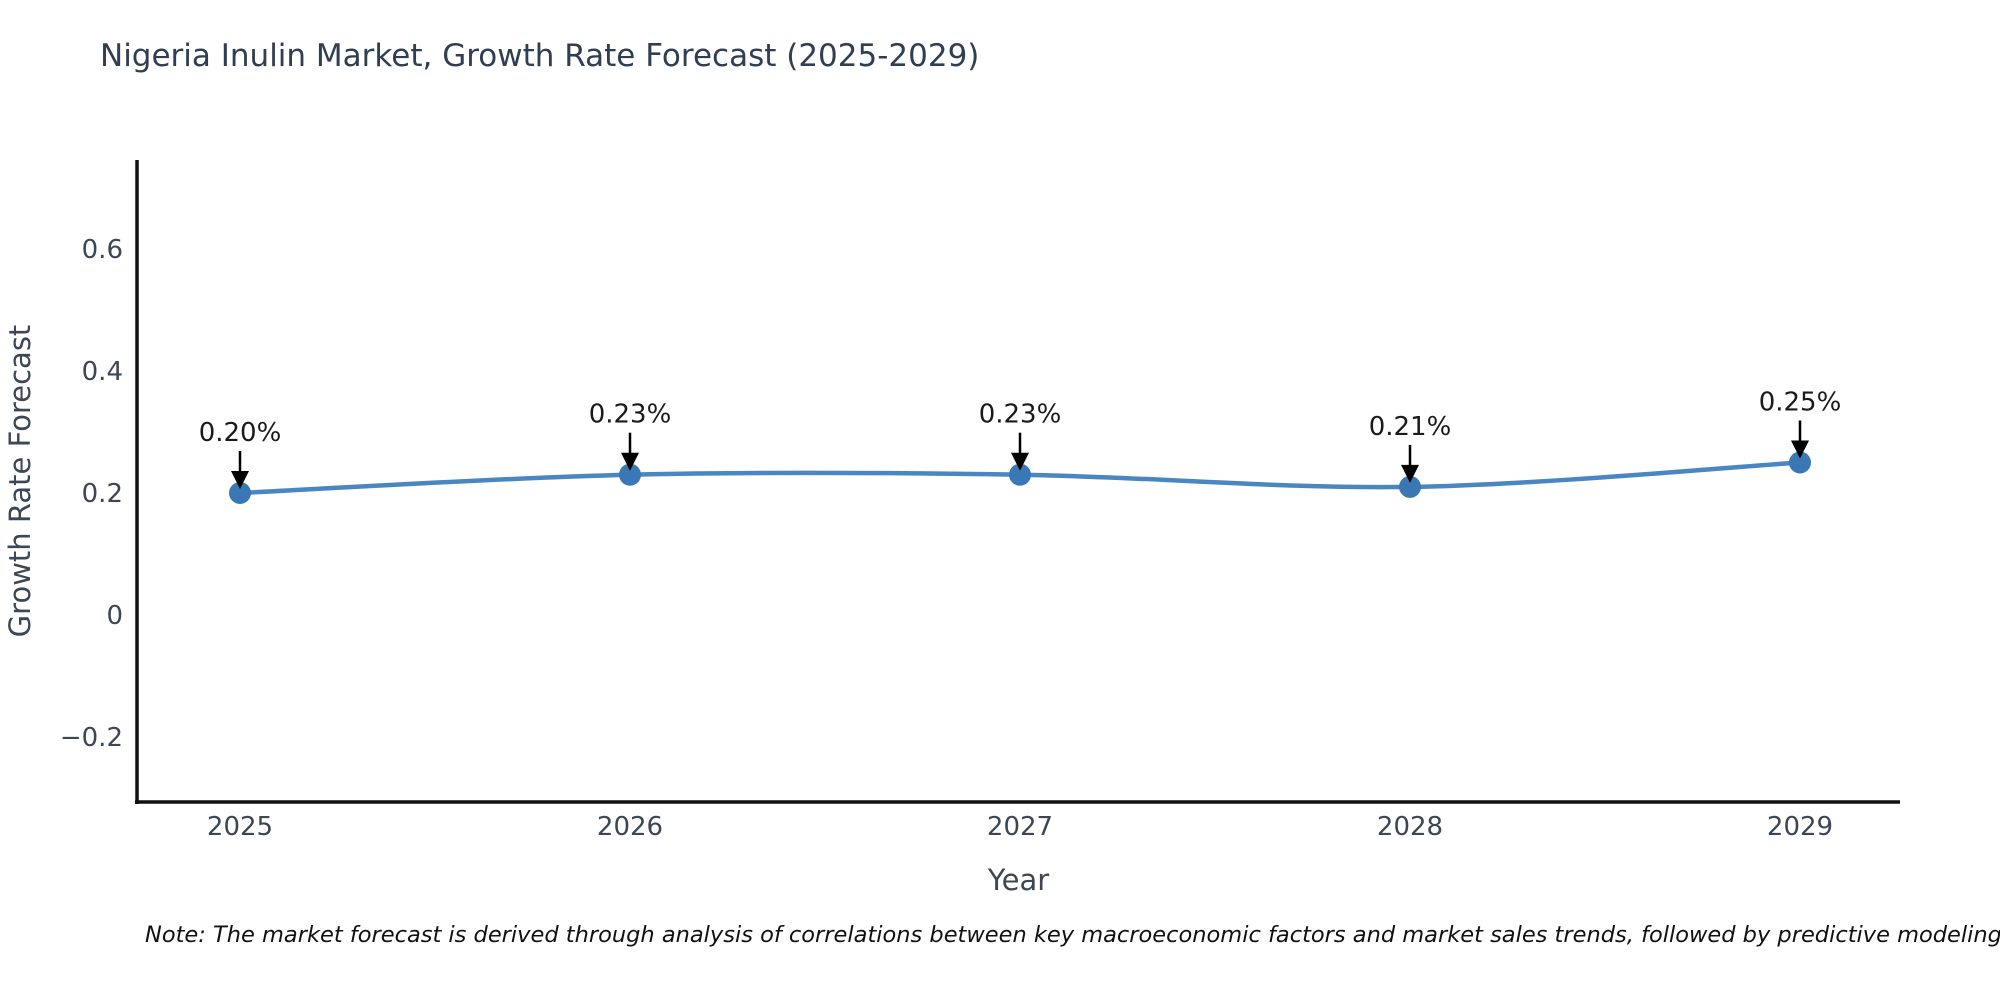 The height and width of the screenshot is (1000, 2000). I want to click on x-tick-label: 2026, so click(630, 827).